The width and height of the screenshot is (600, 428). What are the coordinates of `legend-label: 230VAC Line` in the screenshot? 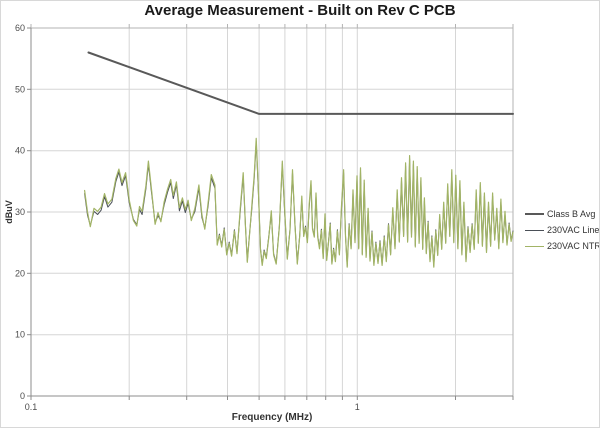 It's located at (573, 230).